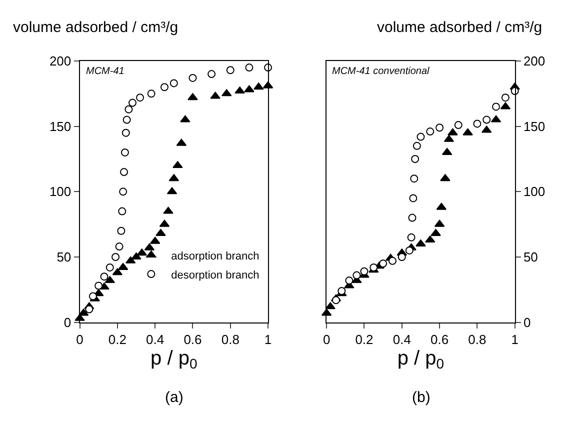 This screenshot has height=424, width=582. Describe the element at coordinates (174, 397) in the screenshot. I see `text: (a)` at that location.